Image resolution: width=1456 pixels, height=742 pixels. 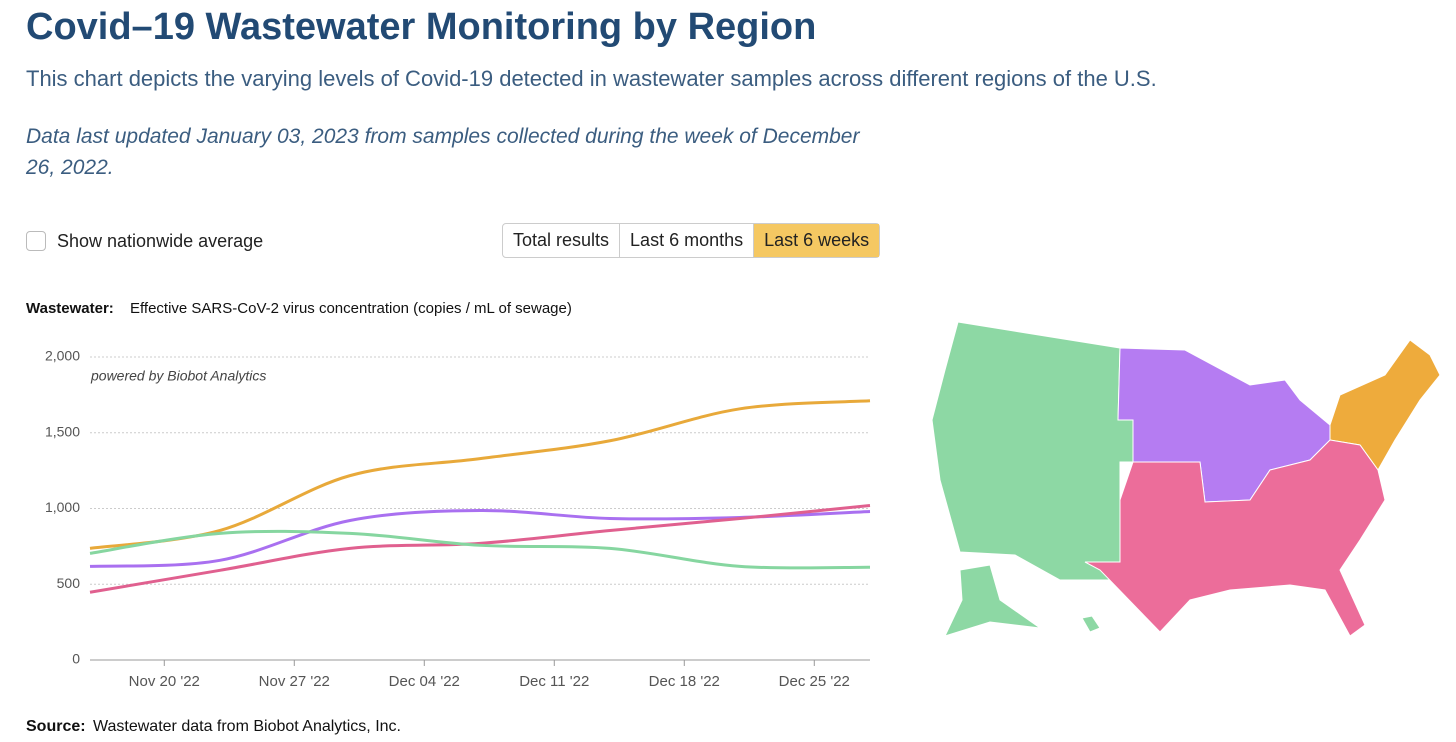 I want to click on map-region-south, so click(x=1235, y=538).